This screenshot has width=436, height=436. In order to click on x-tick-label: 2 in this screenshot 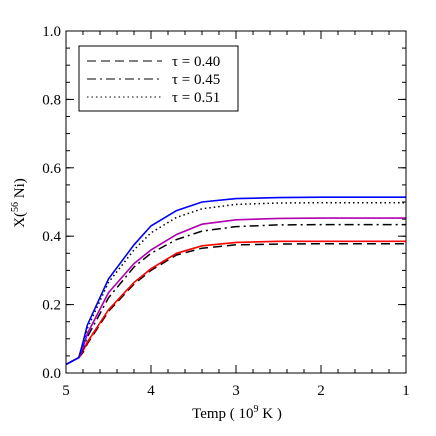, I will do `click(321, 391)`.